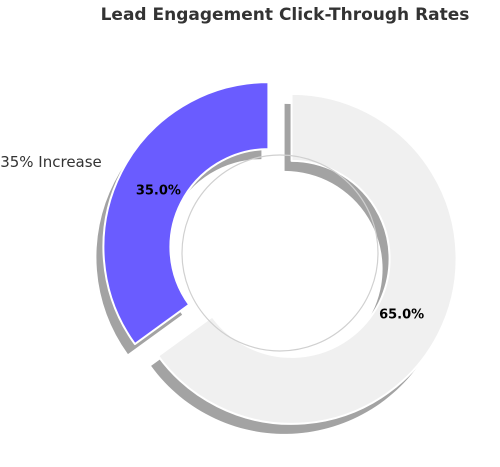  I want to click on slice-label-0: 35% Increase, so click(51, 162).